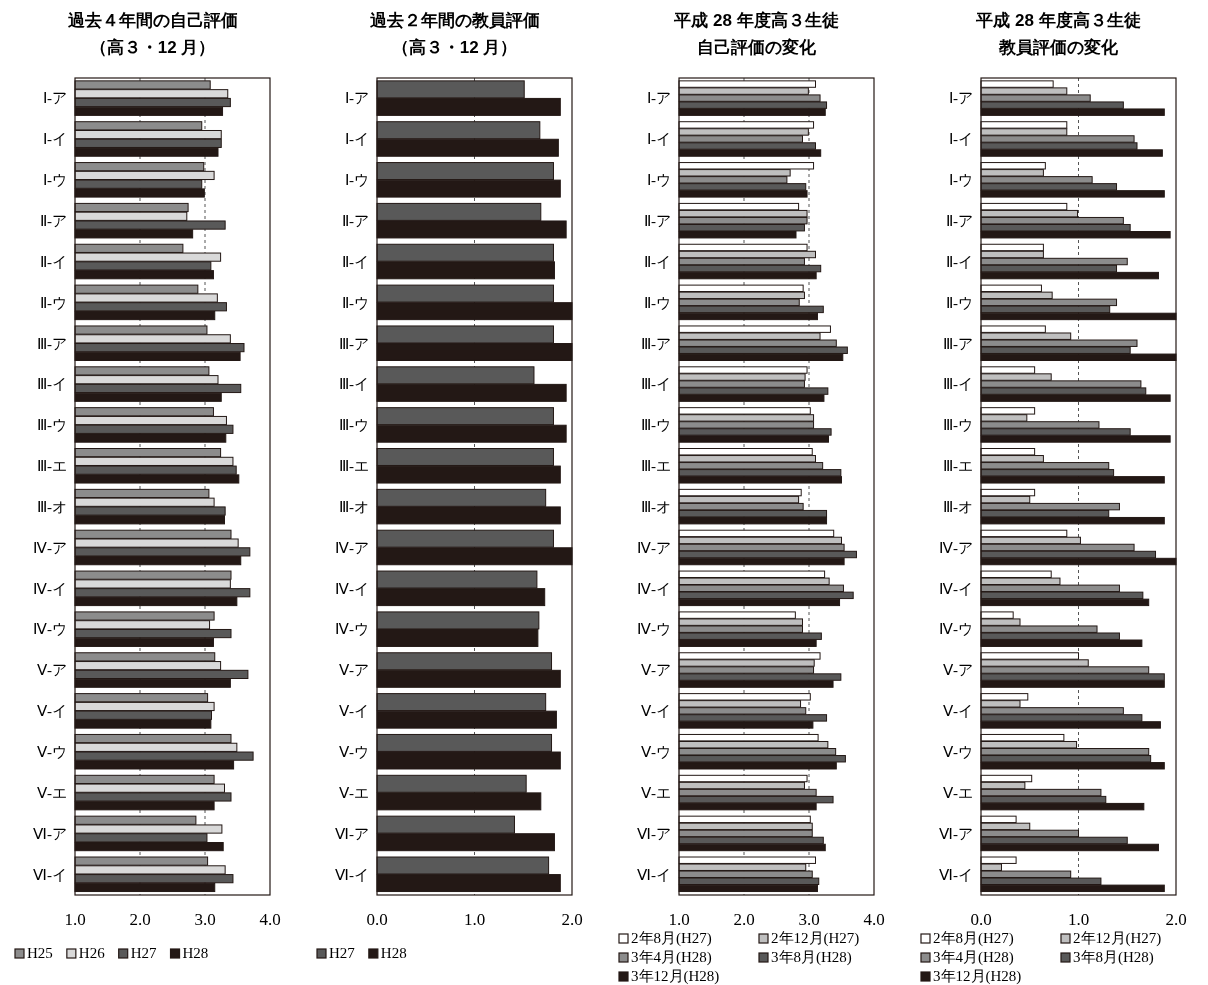  What do you see at coordinates (671, 938) in the screenshot?
I see `legend-label: 2年8月(H27)` at bounding box center [671, 938].